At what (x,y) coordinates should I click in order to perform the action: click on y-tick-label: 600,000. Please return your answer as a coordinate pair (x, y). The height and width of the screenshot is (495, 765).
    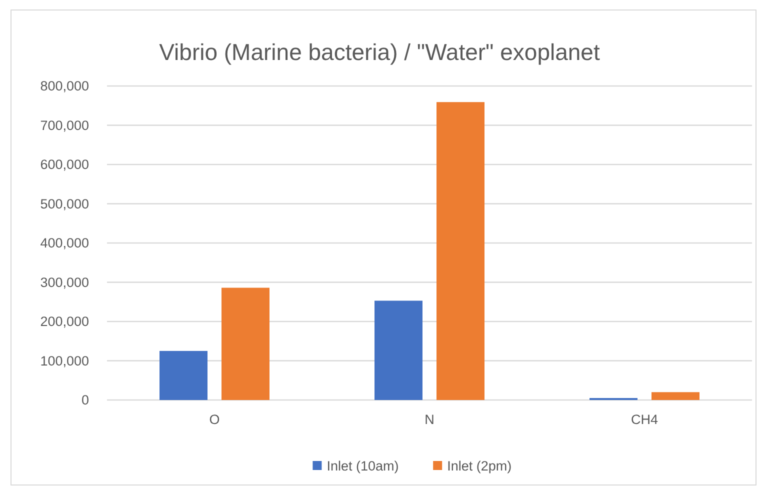
    Looking at the image, I should click on (64, 164).